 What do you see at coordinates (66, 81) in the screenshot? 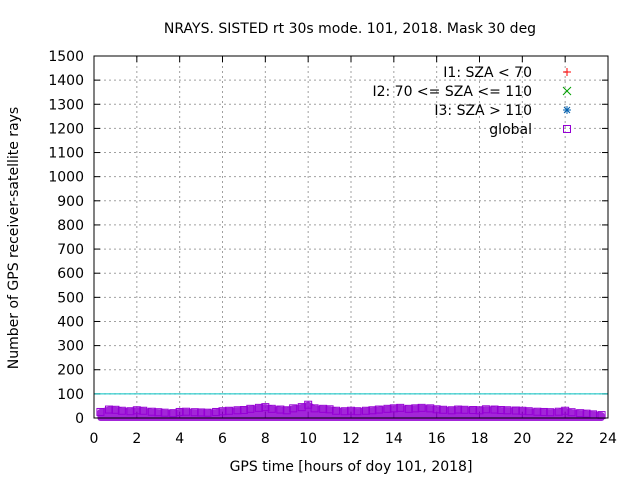
I see `y-tick-label: 1400` at bounding box center [66, 81].